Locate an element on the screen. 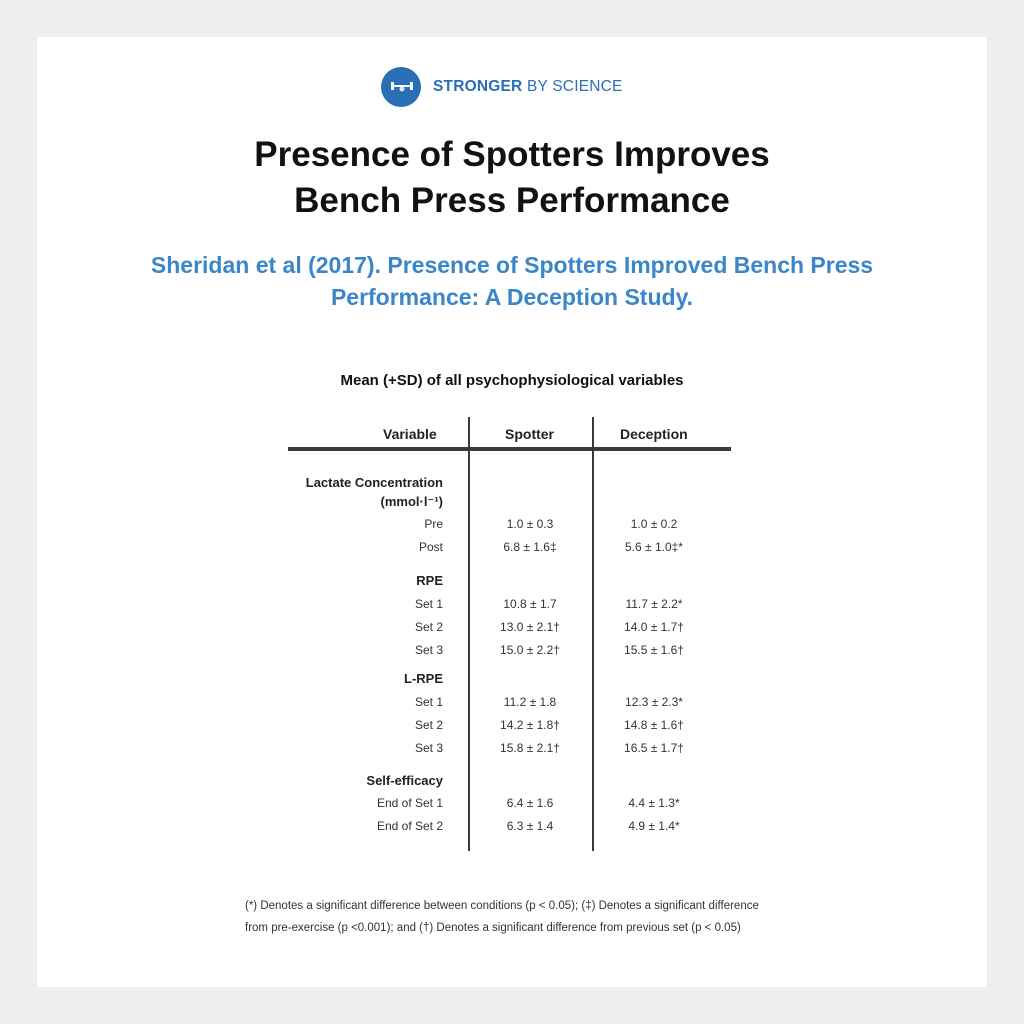  header-variable: Variable is located at coordinates (410, 434).